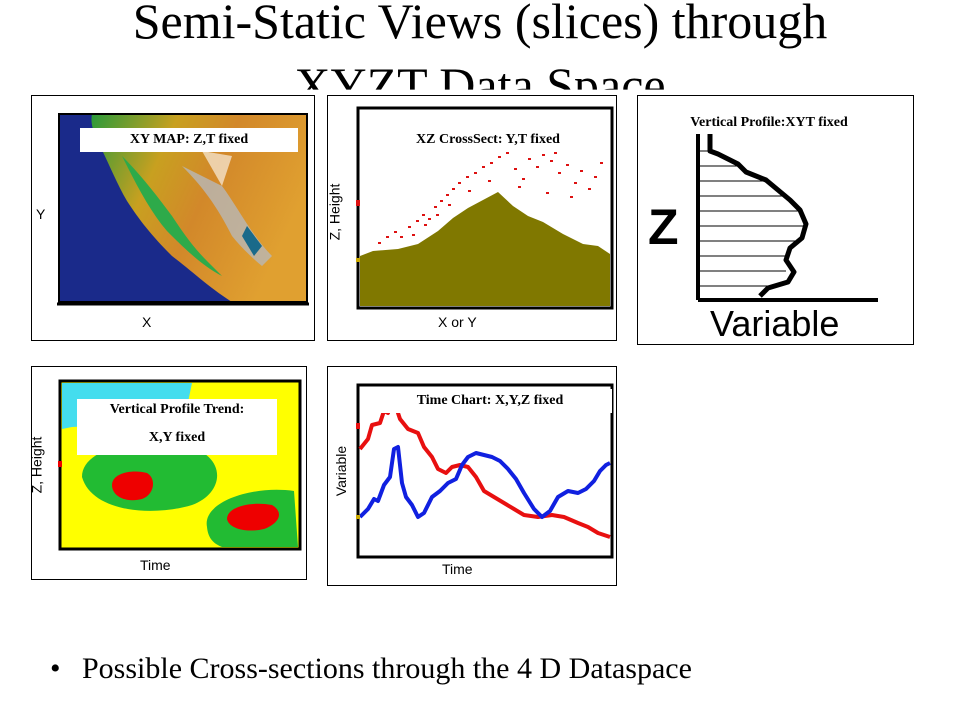 Image resolution: width=960 pixels, height=720 pixels. What do you see at coordinates (147, 322) in the screenshot?
I see `xy-map-xlabel: X` at bounding box center [147, 322].